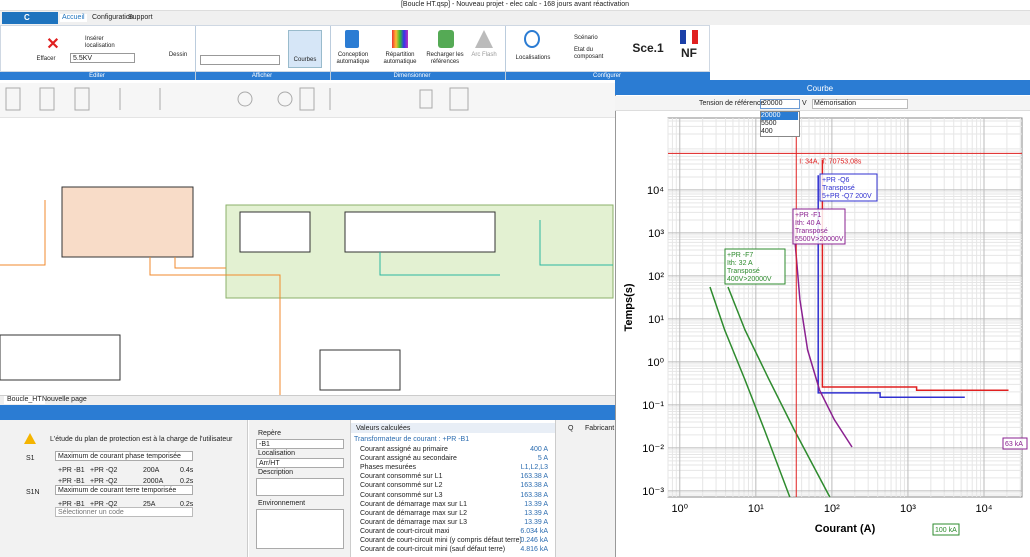 The image size is (1030, 557). Describe the element at coordinates (282, 503) in the screenshot. I see `property-text: Environnement` at that location.